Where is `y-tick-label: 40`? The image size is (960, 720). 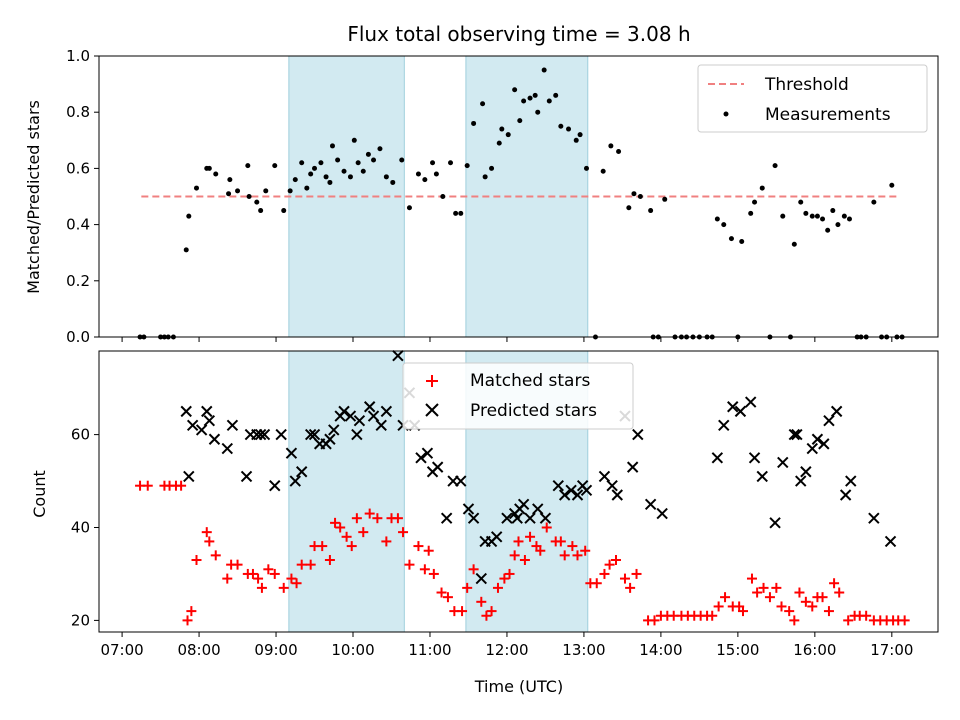 y-tick-label: 40 is located at coordinates (80, 527).